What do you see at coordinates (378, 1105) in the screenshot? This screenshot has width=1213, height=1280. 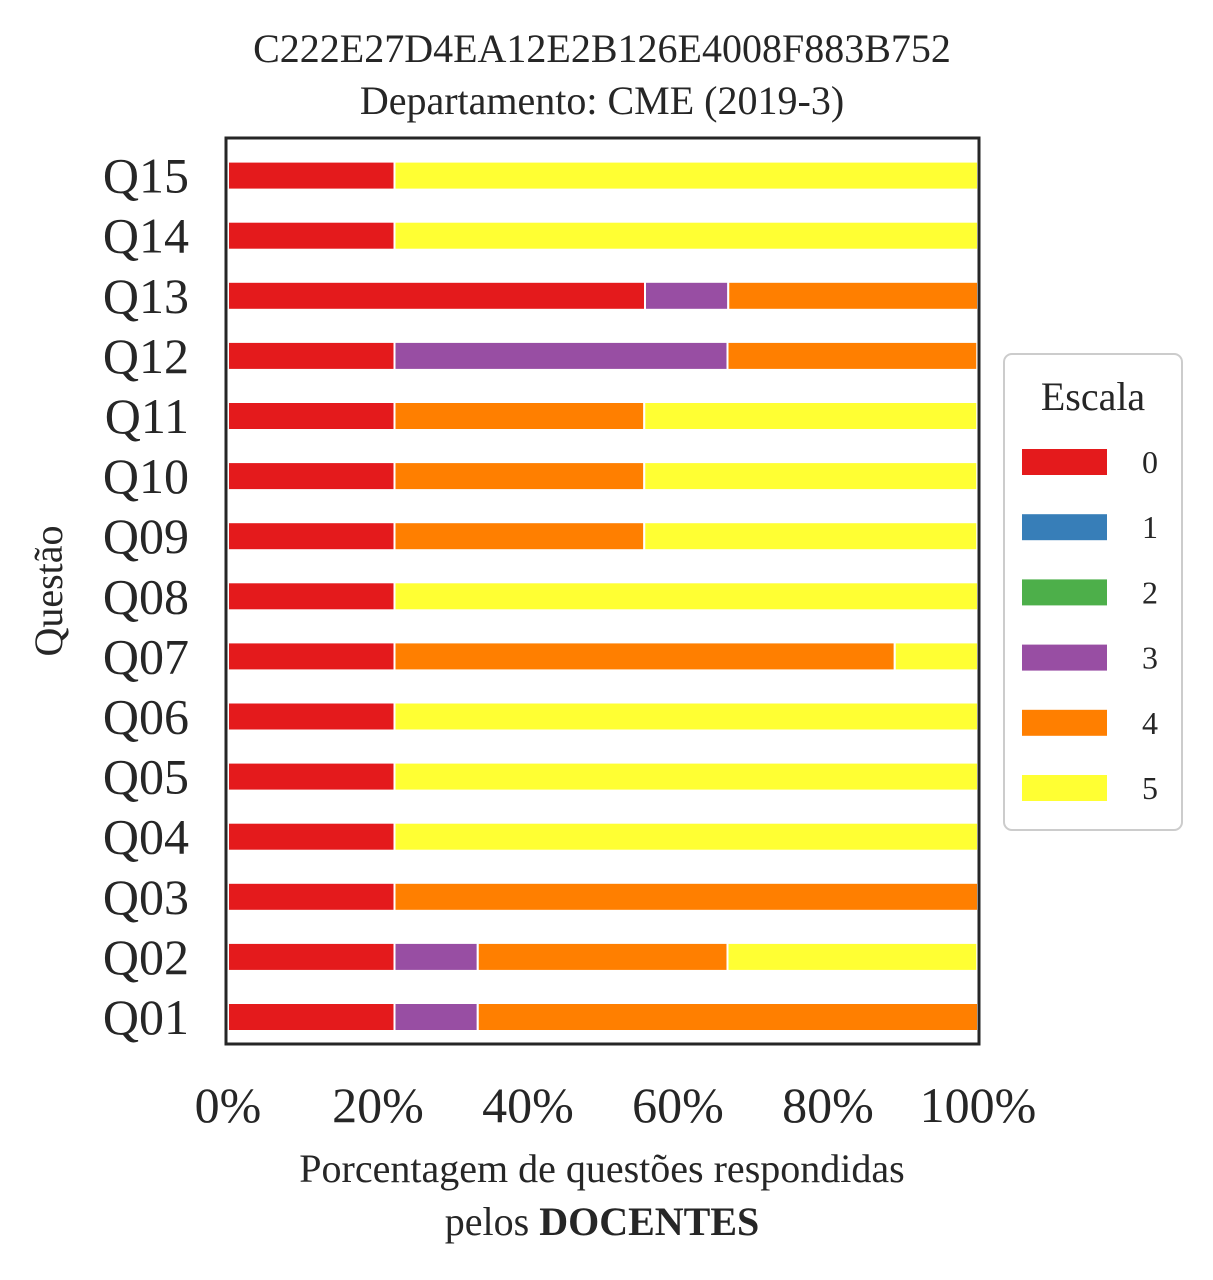 I see `x-tick-label: 20%` at bounding box center [378, 1105].